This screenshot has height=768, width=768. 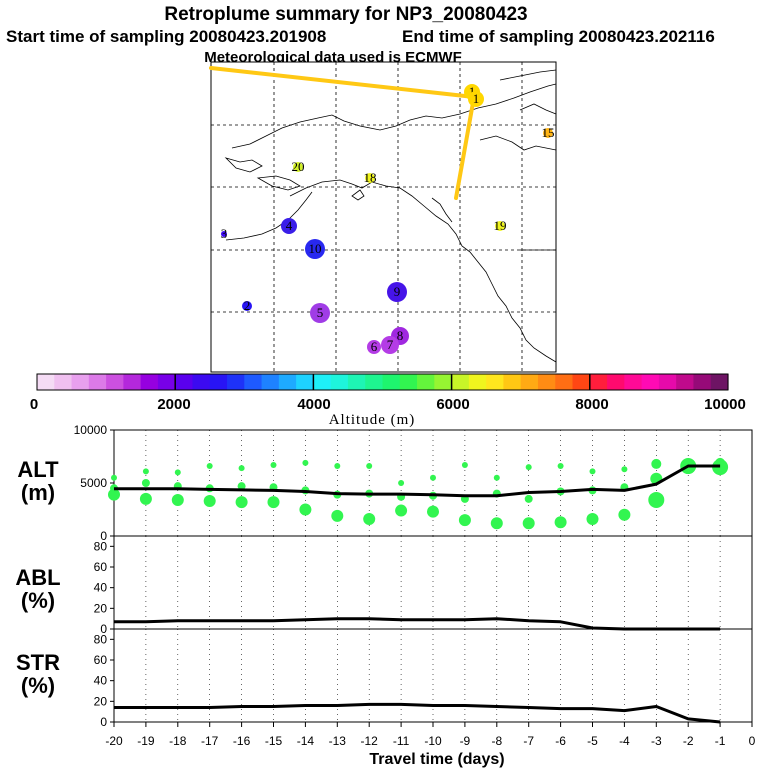 I want to click on map-point: 1, so click(x=476, y=99).